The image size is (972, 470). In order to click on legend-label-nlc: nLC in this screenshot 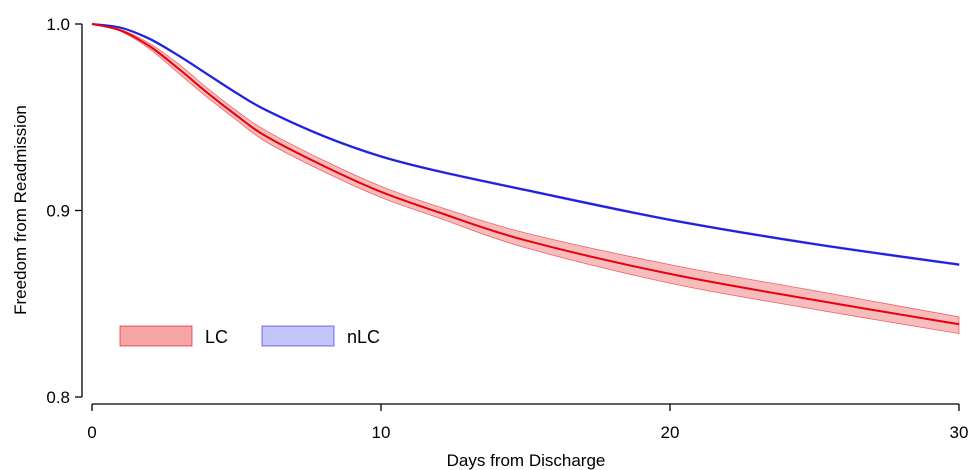, I will do `click(363, 337)`.